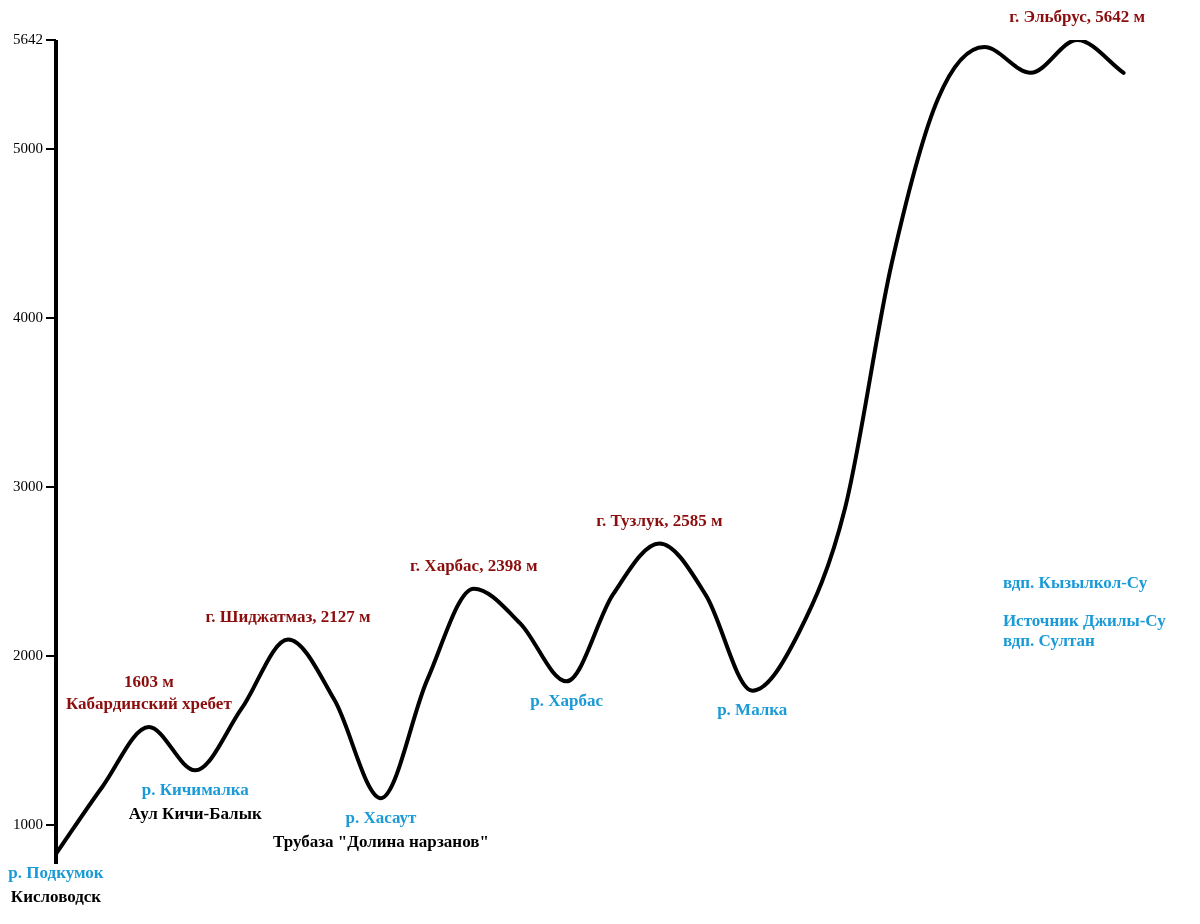 The width and height of the screenshot is (1200, 924). Describe the element at coordinates (1084, 621) in the screenshot. I see `annotation: Источник Джилы-Су` at that location.